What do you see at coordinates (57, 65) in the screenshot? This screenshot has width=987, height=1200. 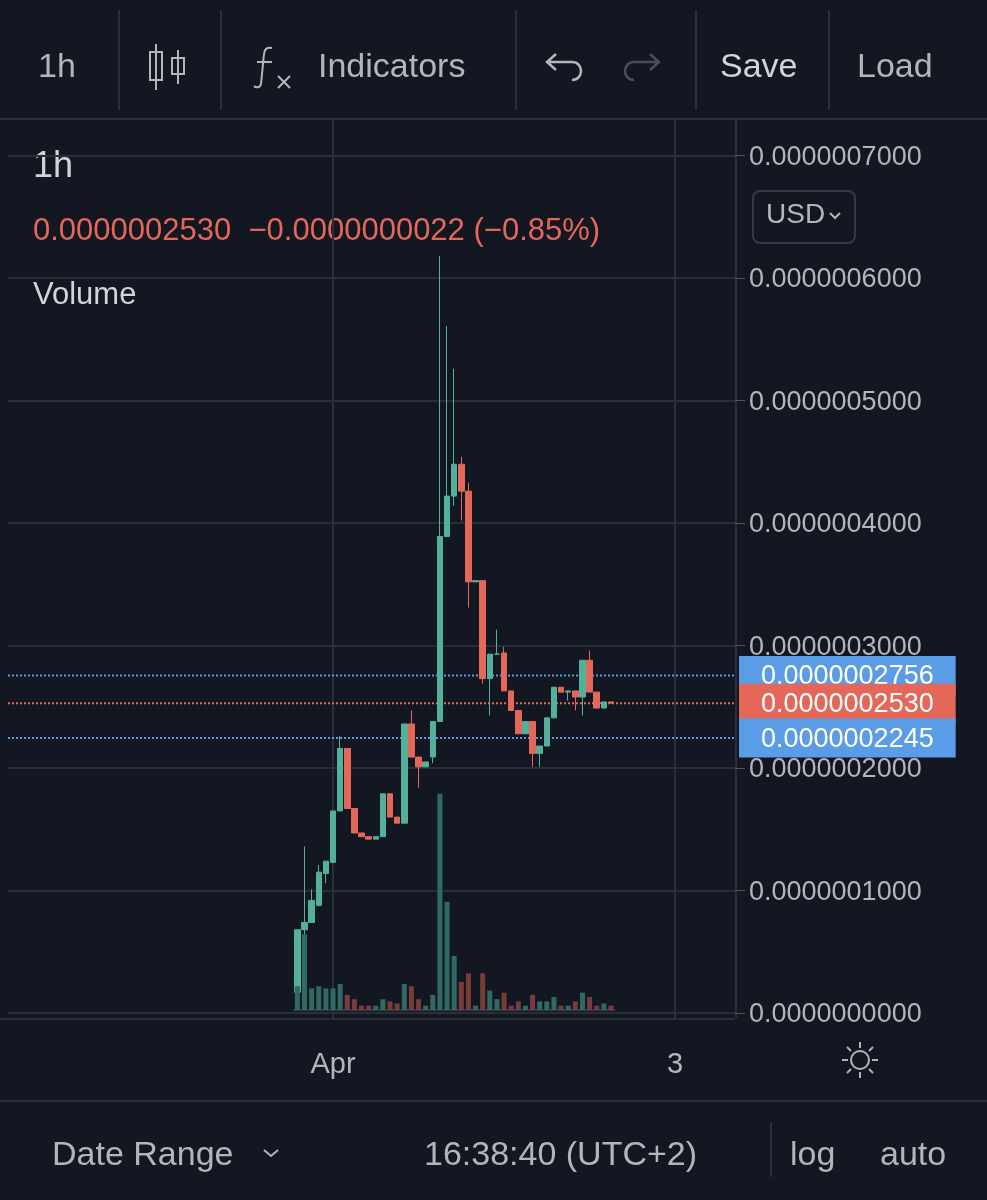 I see `text: 1h` at bounding box center [57, 65].